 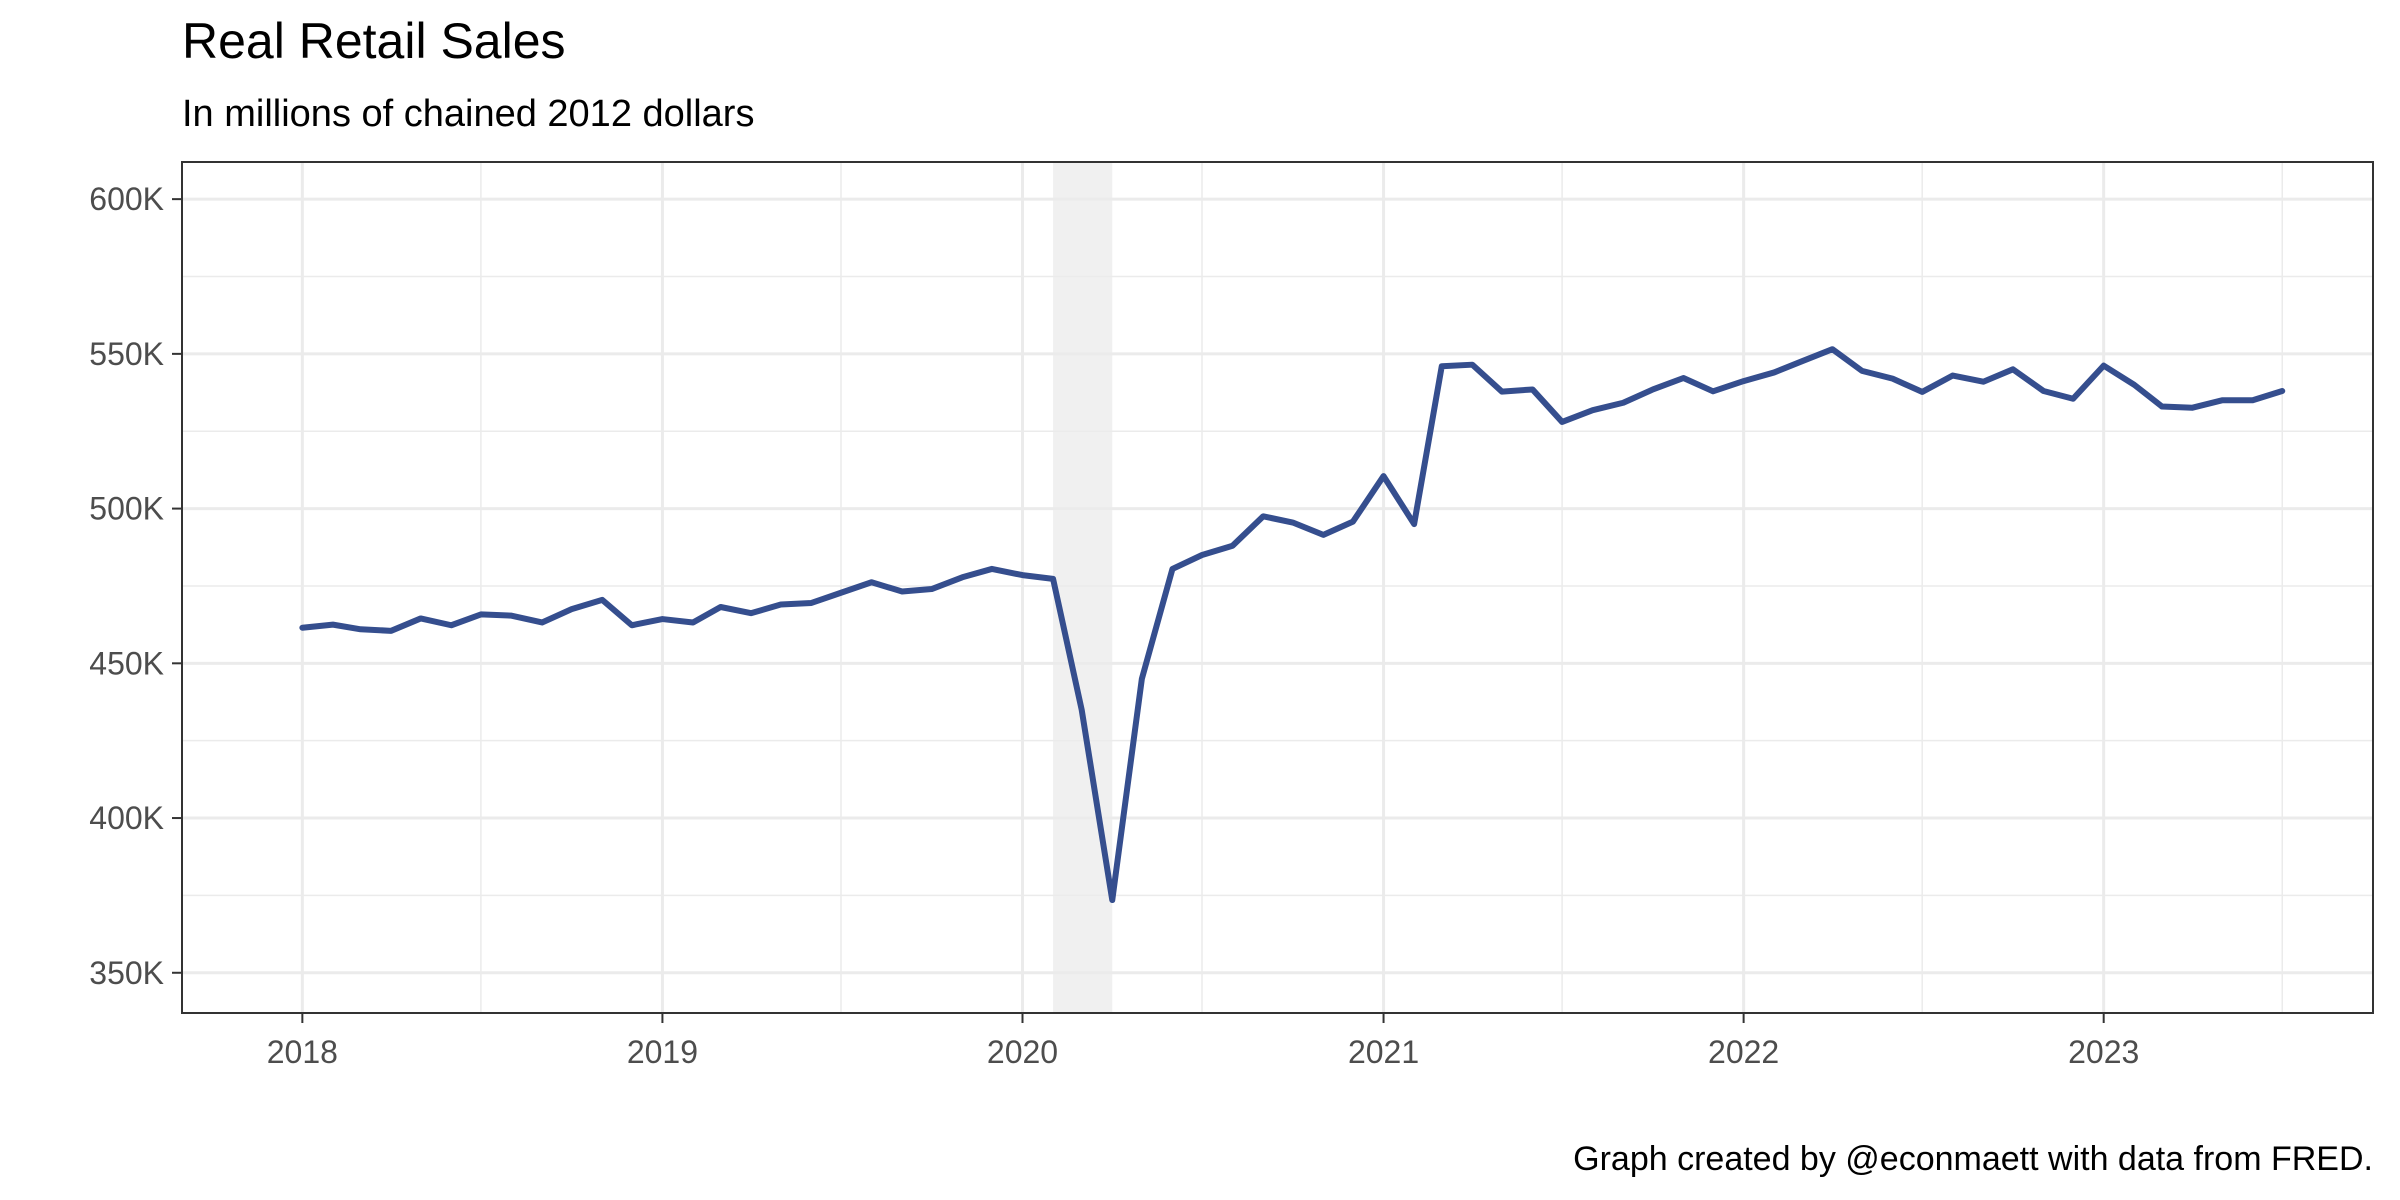 What do you see at coordinates (1022, 1052) in the screenshot?
I see `x-tick-label: 2020` at bounding box center [1022, 1052].